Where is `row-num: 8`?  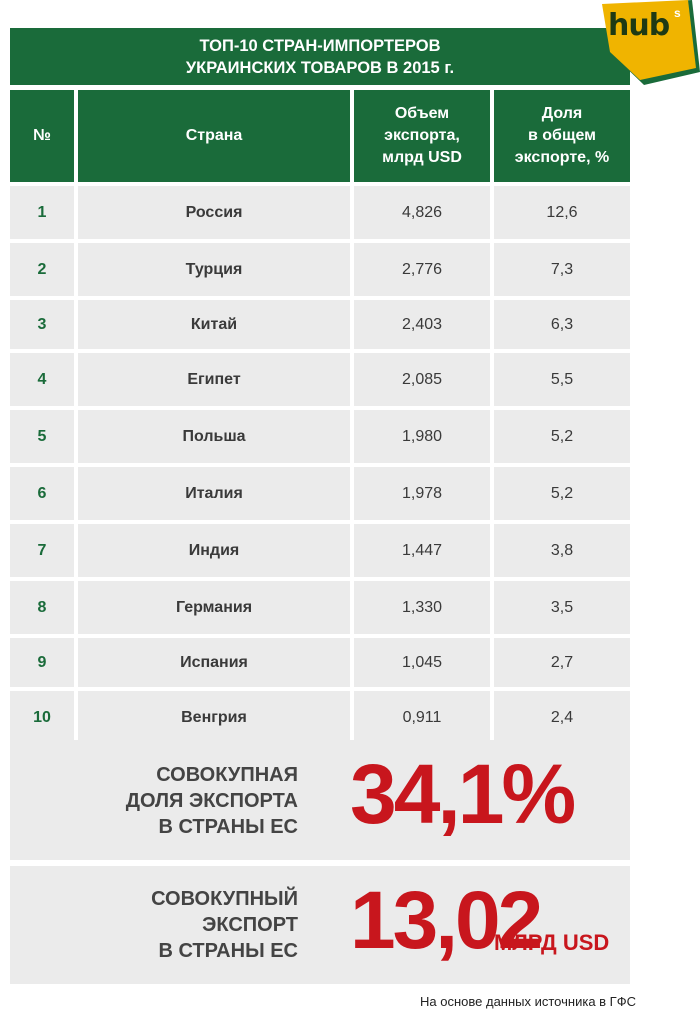
row-num: 8 is located at coordinates (42, 607).